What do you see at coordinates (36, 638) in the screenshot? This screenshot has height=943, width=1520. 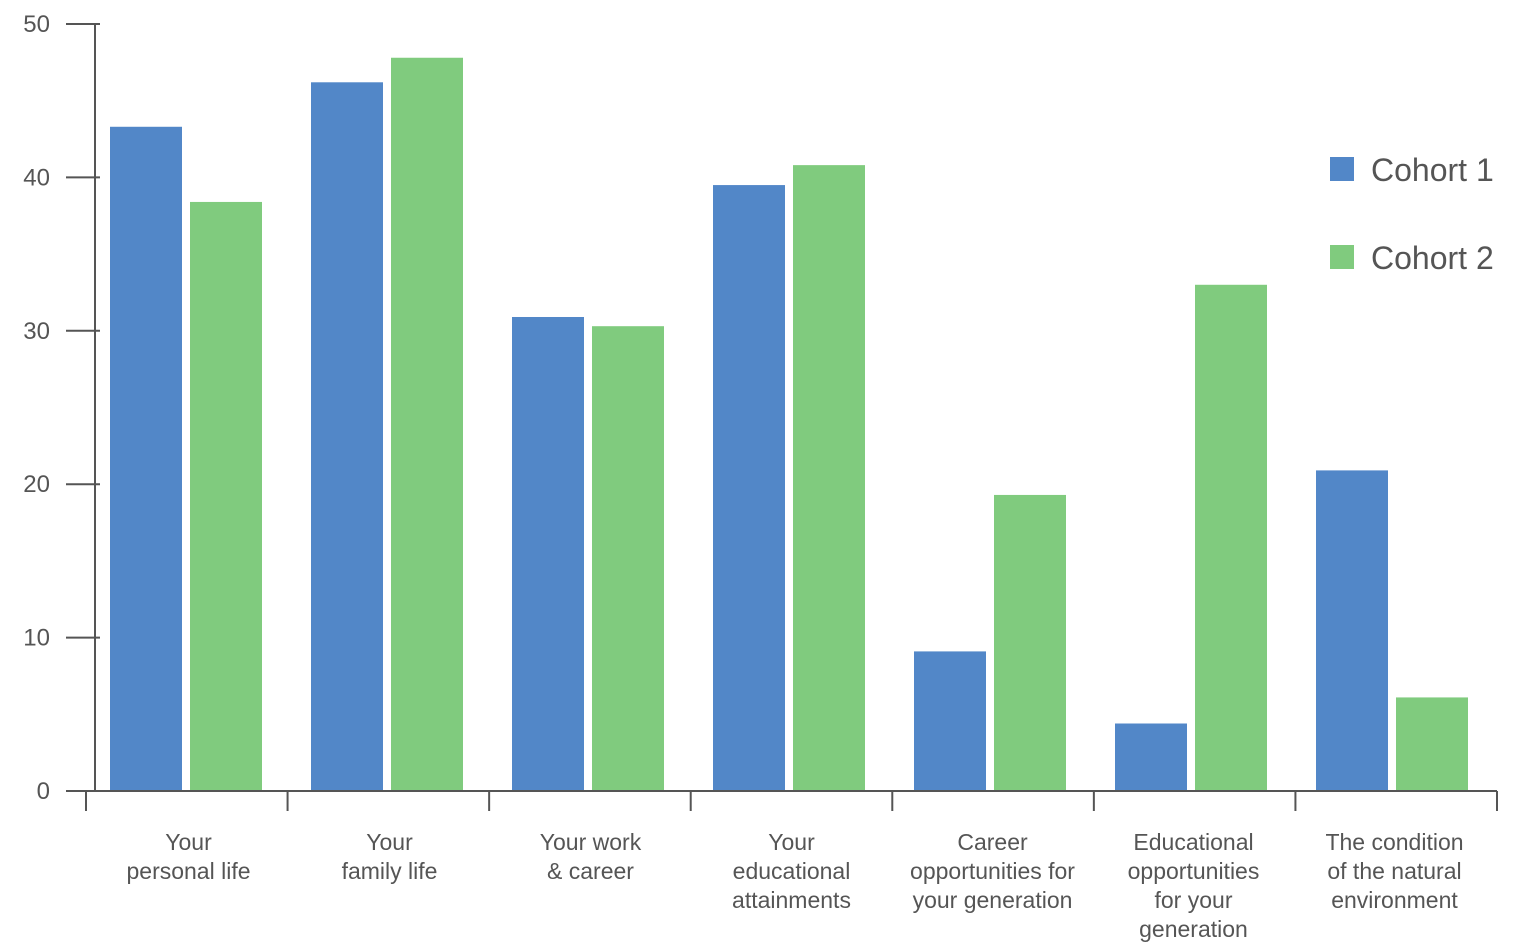 I see `y-tick-label: 10` at bounding box center [36, 638].